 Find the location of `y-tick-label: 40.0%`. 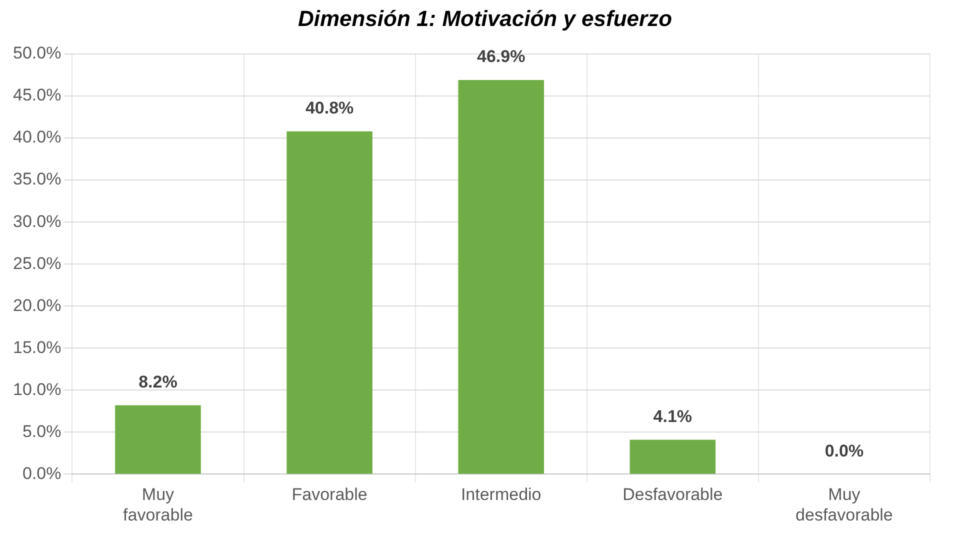

y-tick-label: 40.0% is located at coordinates (37, 137).